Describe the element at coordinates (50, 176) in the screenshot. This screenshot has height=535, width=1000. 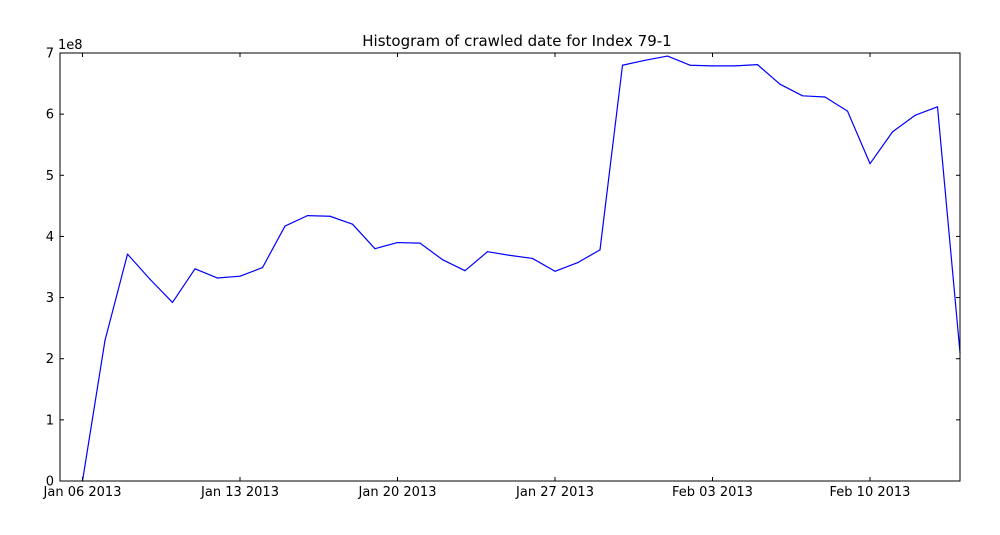
I see `y-tick-label: 5` at that location.